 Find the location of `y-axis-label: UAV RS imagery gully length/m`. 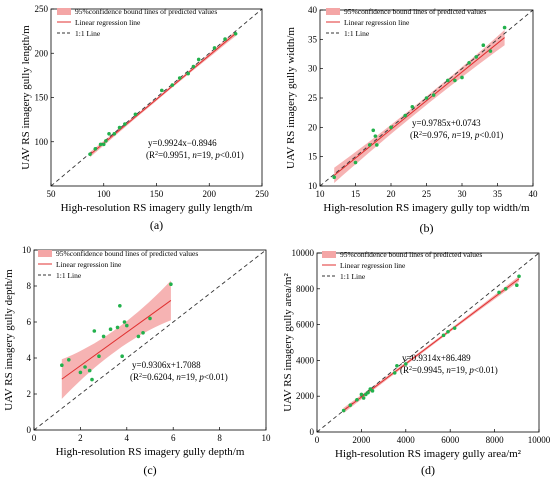

y-axis-label: UAV RS imagery gully length/m is located at coordinates (26, 97).